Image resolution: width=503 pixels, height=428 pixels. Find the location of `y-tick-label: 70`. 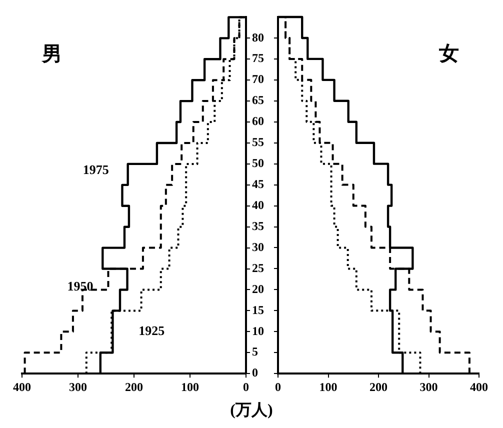

y-tick-label: 70 is located at coordinates (258, 79).